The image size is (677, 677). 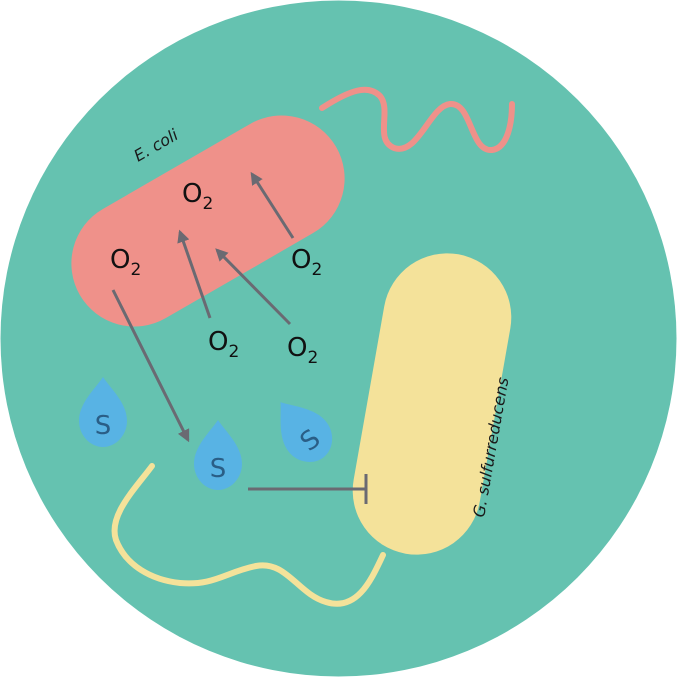 What do you see at coordinates (432, 404) in the screenshot?
I see `geobacter-cell` at bounding box center [432, 404].